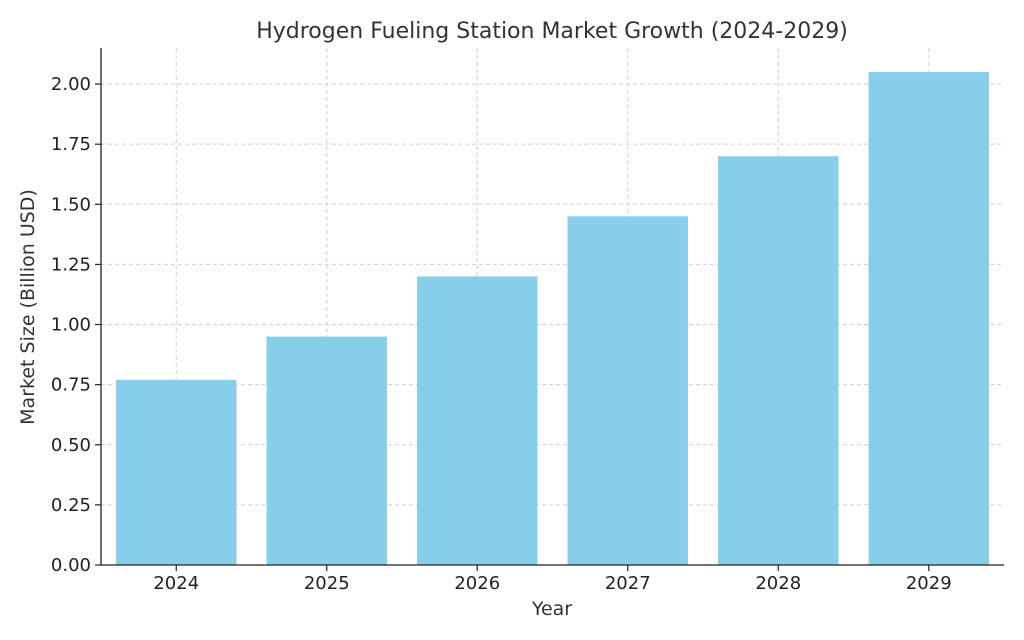 This screenshot has width=1024, height=640. Describe the element at coordinates (327, 583) in the screenshot. I see `x-tick-label: 2025` at that location.